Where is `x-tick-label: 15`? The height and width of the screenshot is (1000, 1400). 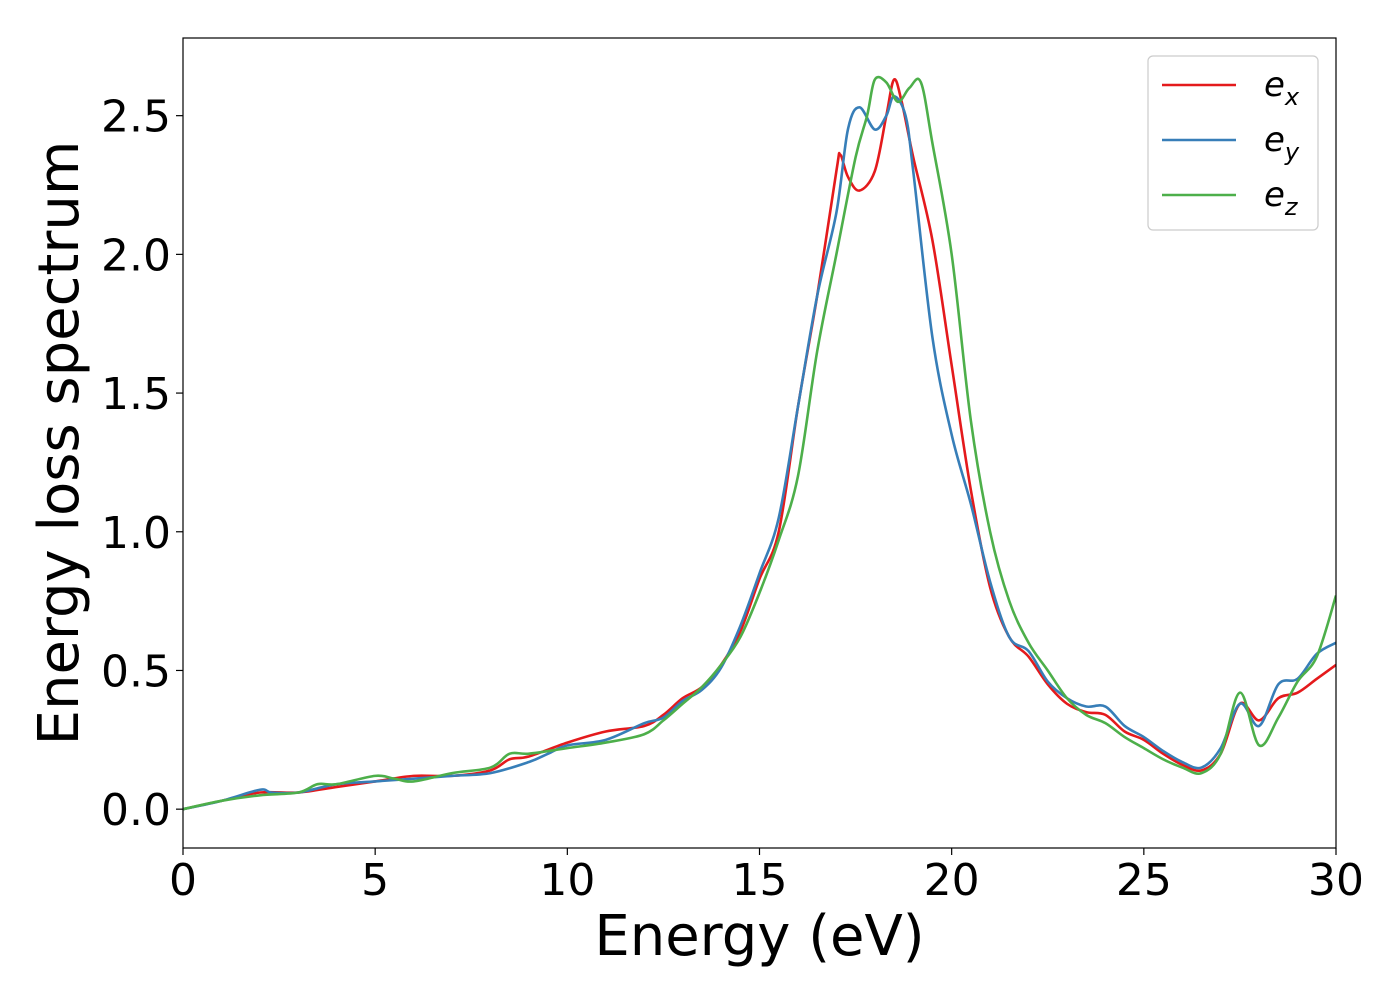 x-tick-label: 15 is located at coordinates (760, 880).